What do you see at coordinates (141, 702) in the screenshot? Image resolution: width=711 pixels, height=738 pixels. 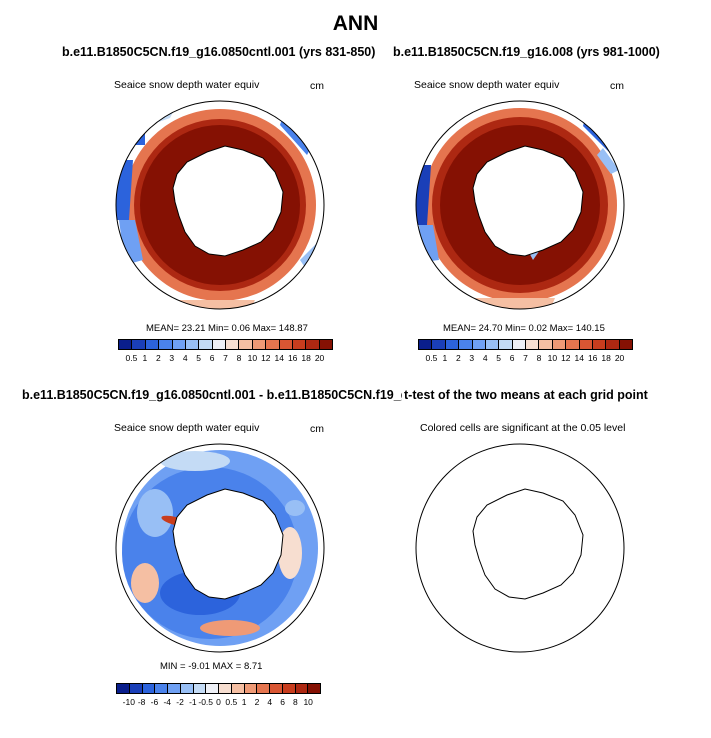 I see `panel3-colorbar-tick-label: -8` at bounding box center [141, 702].